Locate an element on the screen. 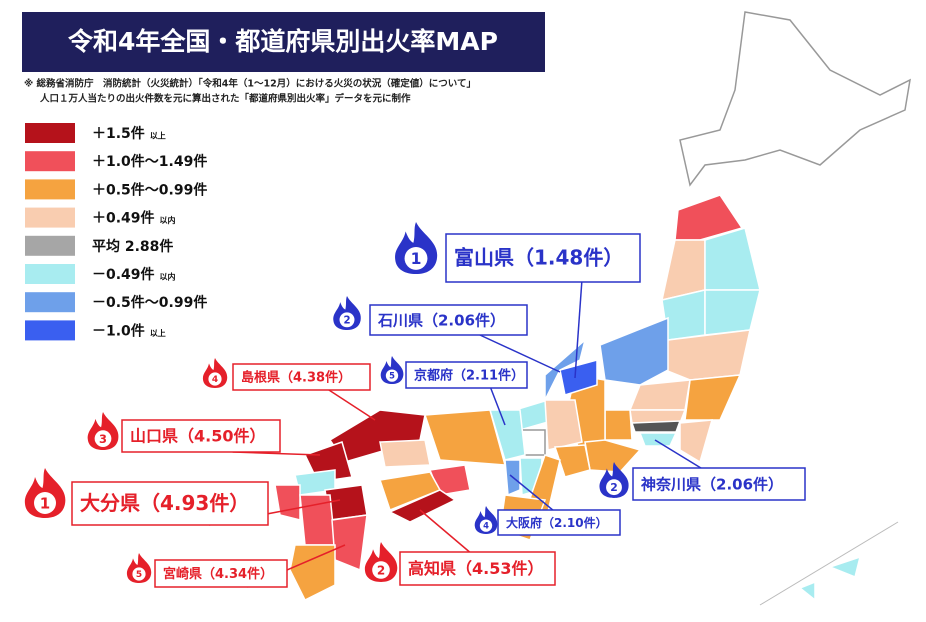 This screenshot has width=926, height=622. legend-label: －1.0件 is located at coordinates (118, 330).